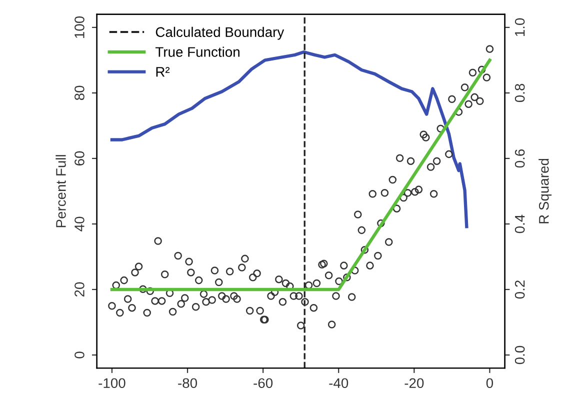 The image size is (587, 409). What do you see at coordinates (519, 158) in the screenshot?
I see `y2-tick-label: 0.6` at bounding box center [519, 158].